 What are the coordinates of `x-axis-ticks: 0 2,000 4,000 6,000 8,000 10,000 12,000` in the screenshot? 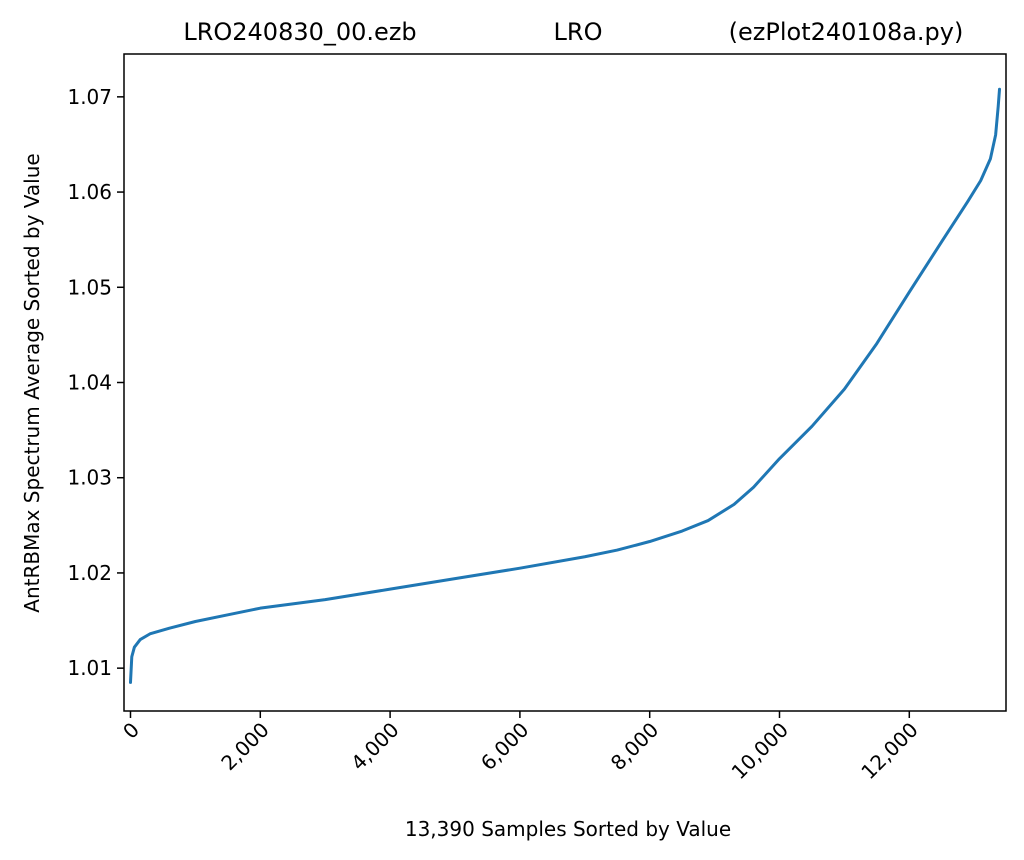 It's located at (520, 747).